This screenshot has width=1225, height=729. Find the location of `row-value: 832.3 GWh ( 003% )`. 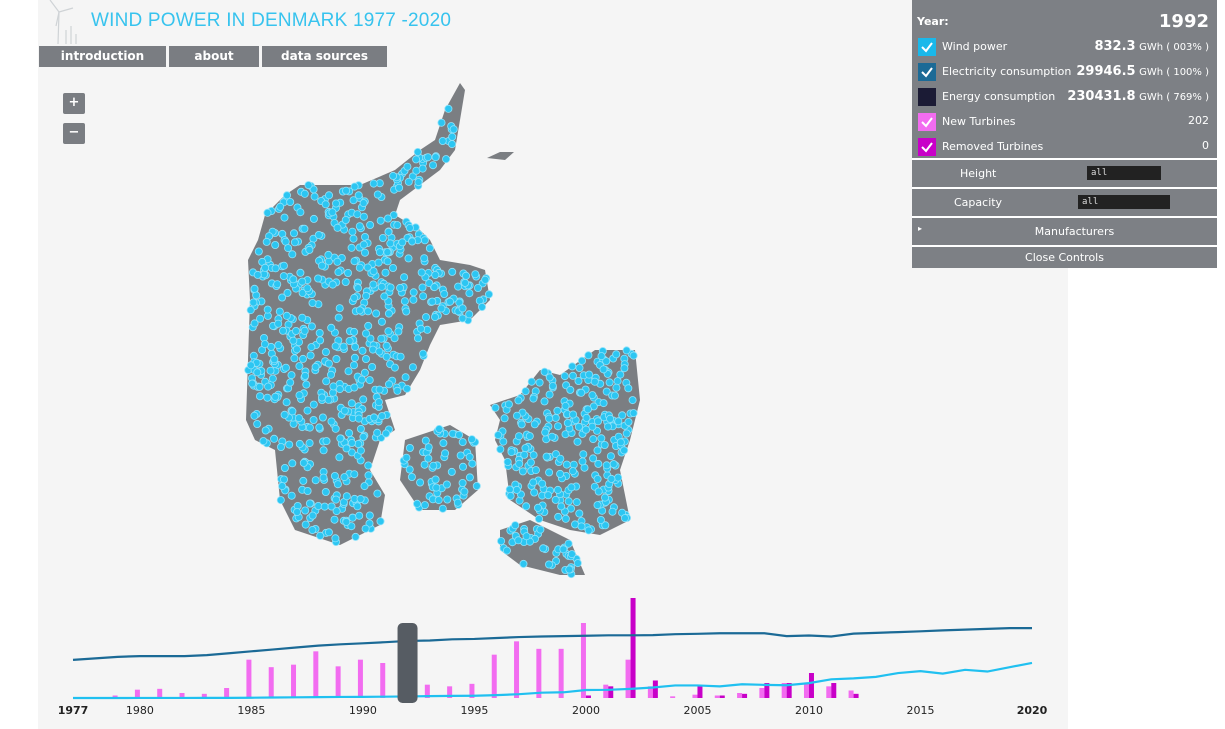

row-value: 832.3 GWh ( 003% ) is located at coordinates (1151, 46).